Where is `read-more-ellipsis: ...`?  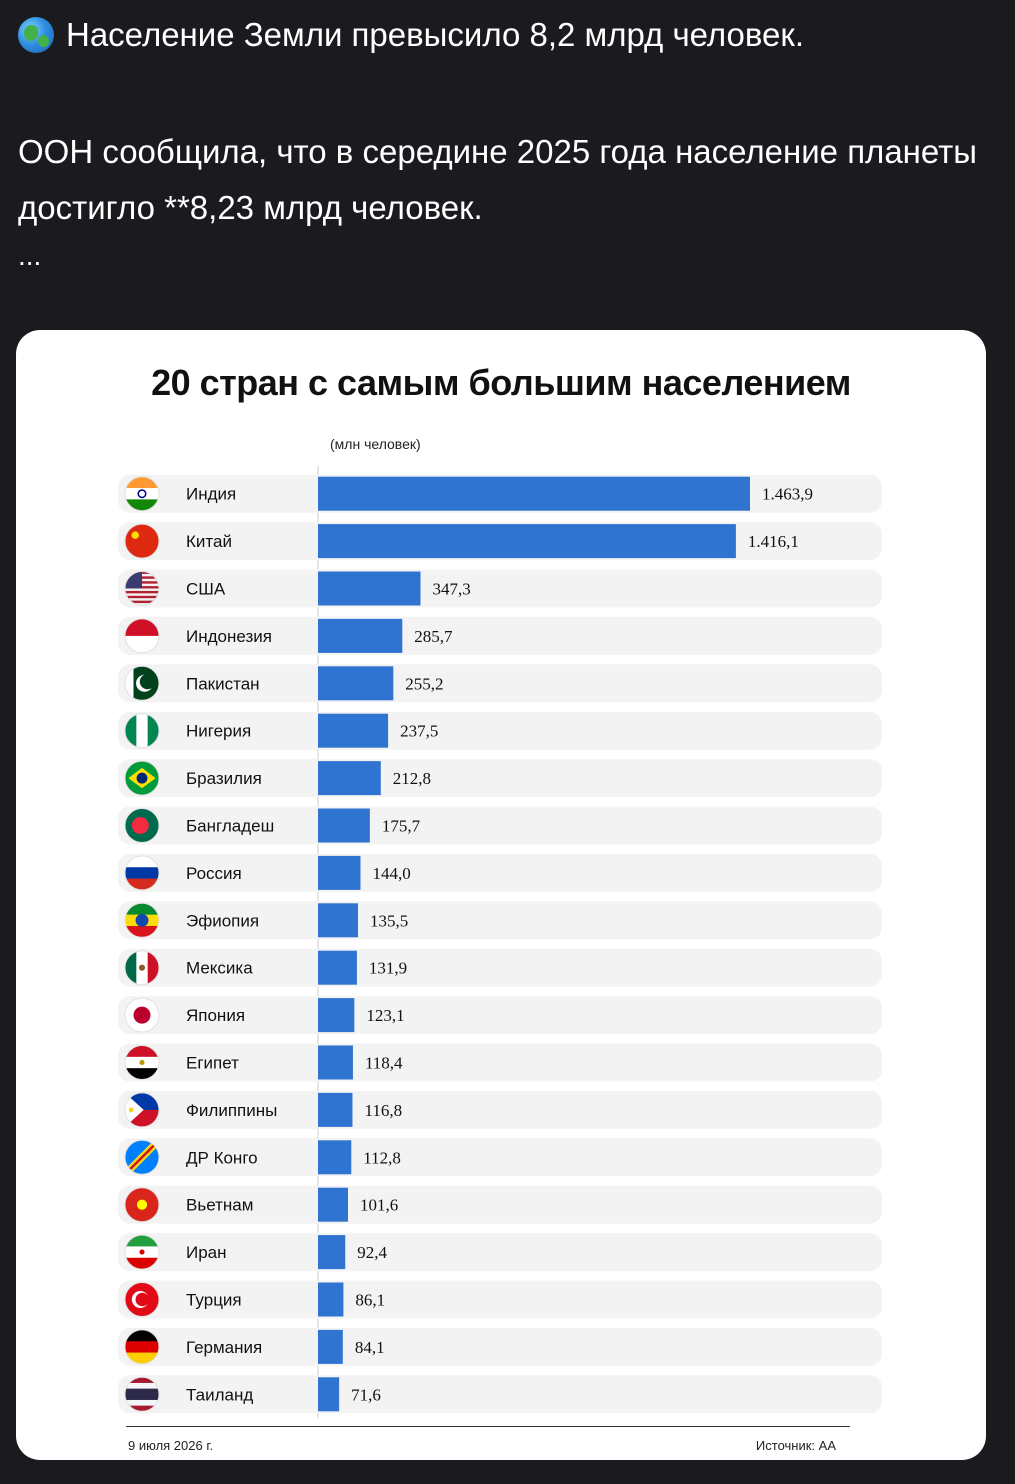 read-more-ellipsis: ... is located at coordinates (30, 255).